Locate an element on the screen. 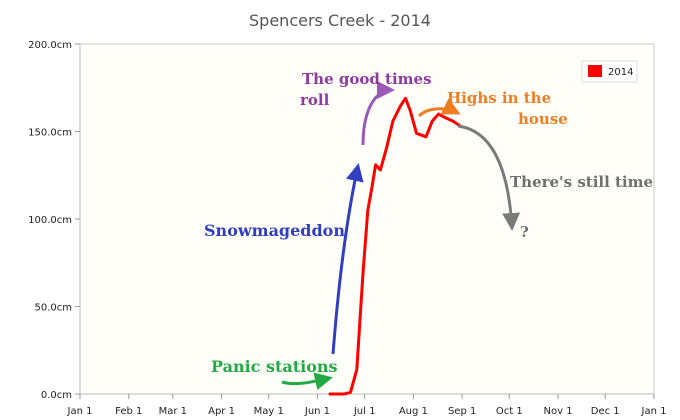 This screenshot has width=680, height=420. legend-swatch is located at coordinates (595, 71).